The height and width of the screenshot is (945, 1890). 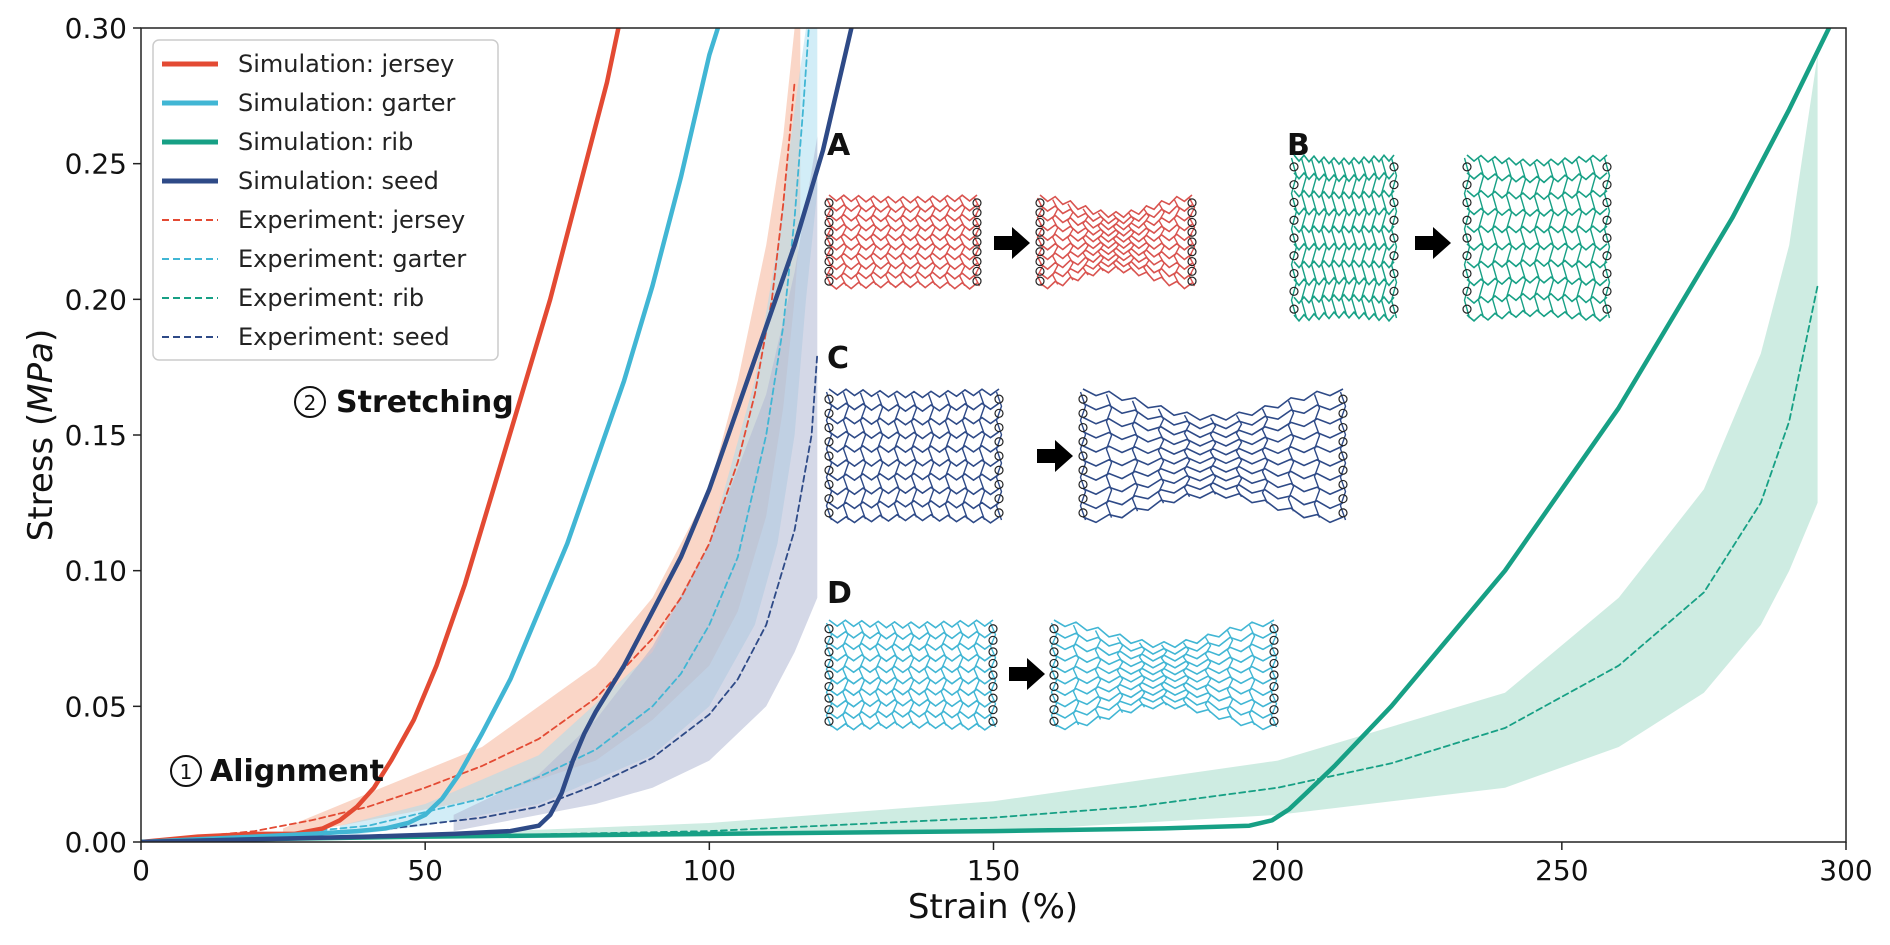 What do you see at coordinates (297, 771) in the screenshot?
I see `annotation-alignment-label: Alignment` at bounding box center [297, 771].